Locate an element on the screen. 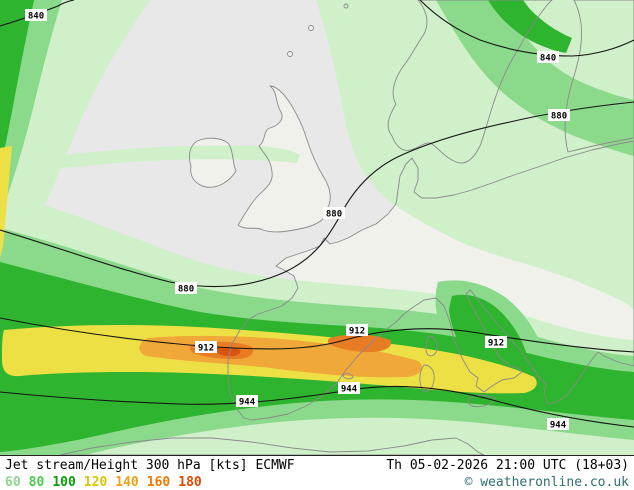 The width and height of the screenshot is (634, 490). copyright: © weatheronline.co.uk is located at coordinates (546, 482).